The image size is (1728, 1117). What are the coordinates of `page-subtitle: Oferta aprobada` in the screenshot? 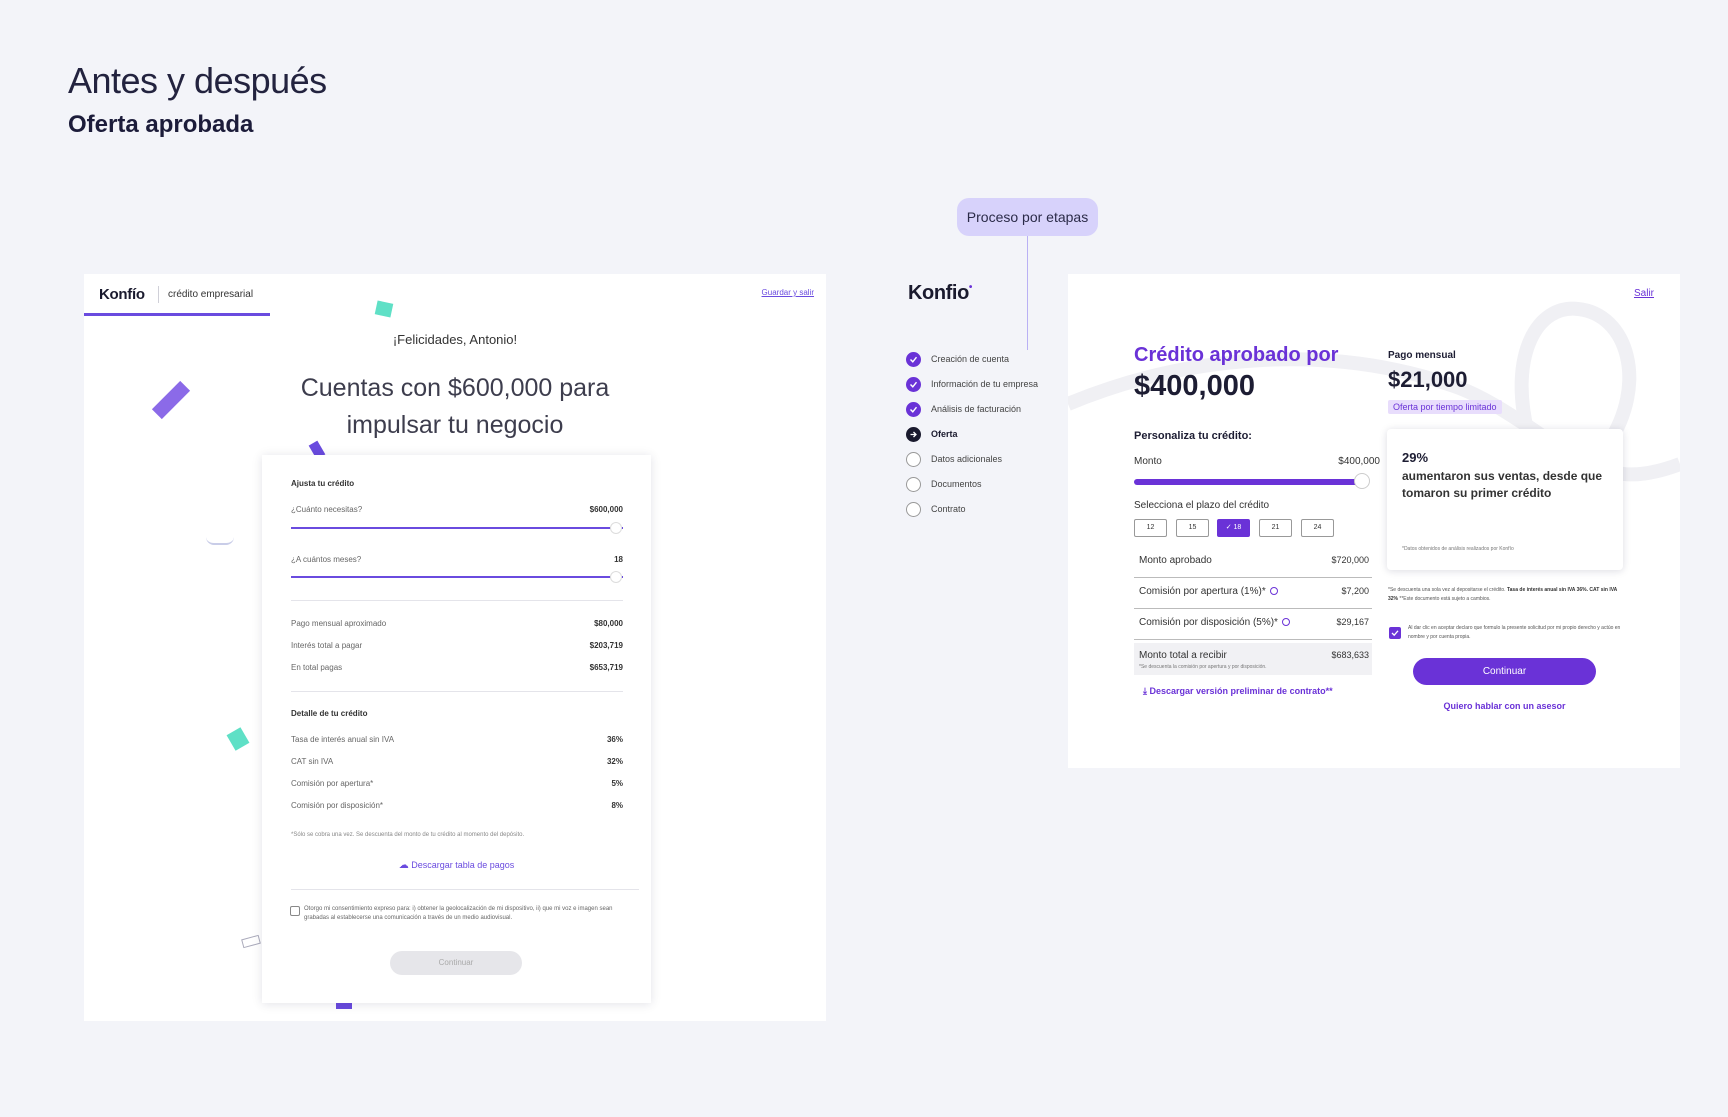 It's located at (161, 124).